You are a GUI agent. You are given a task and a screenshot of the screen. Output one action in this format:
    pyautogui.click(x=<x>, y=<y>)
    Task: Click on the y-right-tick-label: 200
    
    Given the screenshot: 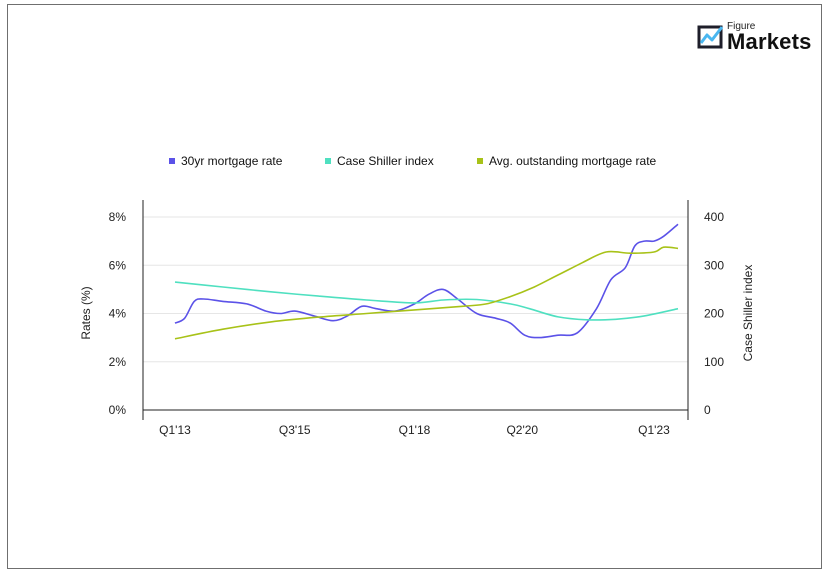 What is the action you would take?
    pyautogui.click(x=714, y=314)
    